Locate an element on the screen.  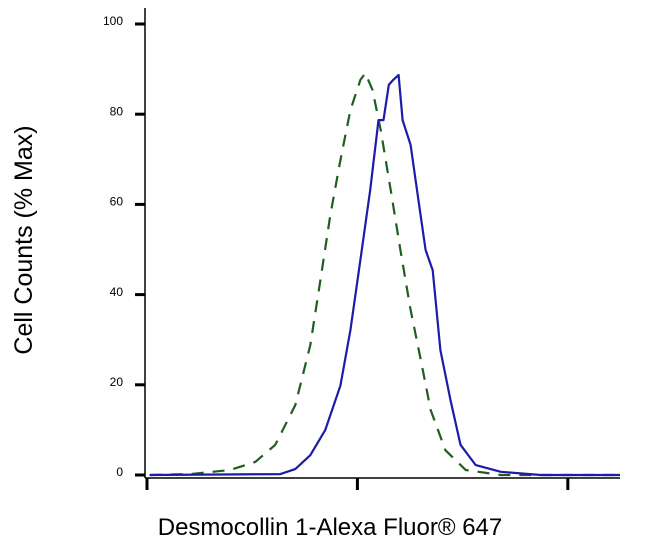
x-axis-label: Desmocollin 1-Alexa Fluor® 647 is located at coordinates (330, 527).